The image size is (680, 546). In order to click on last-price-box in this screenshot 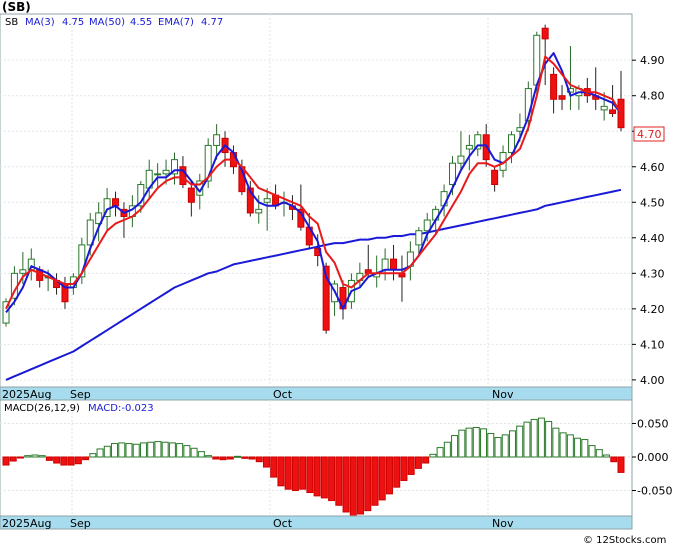, I will do `click(649, 134)`.